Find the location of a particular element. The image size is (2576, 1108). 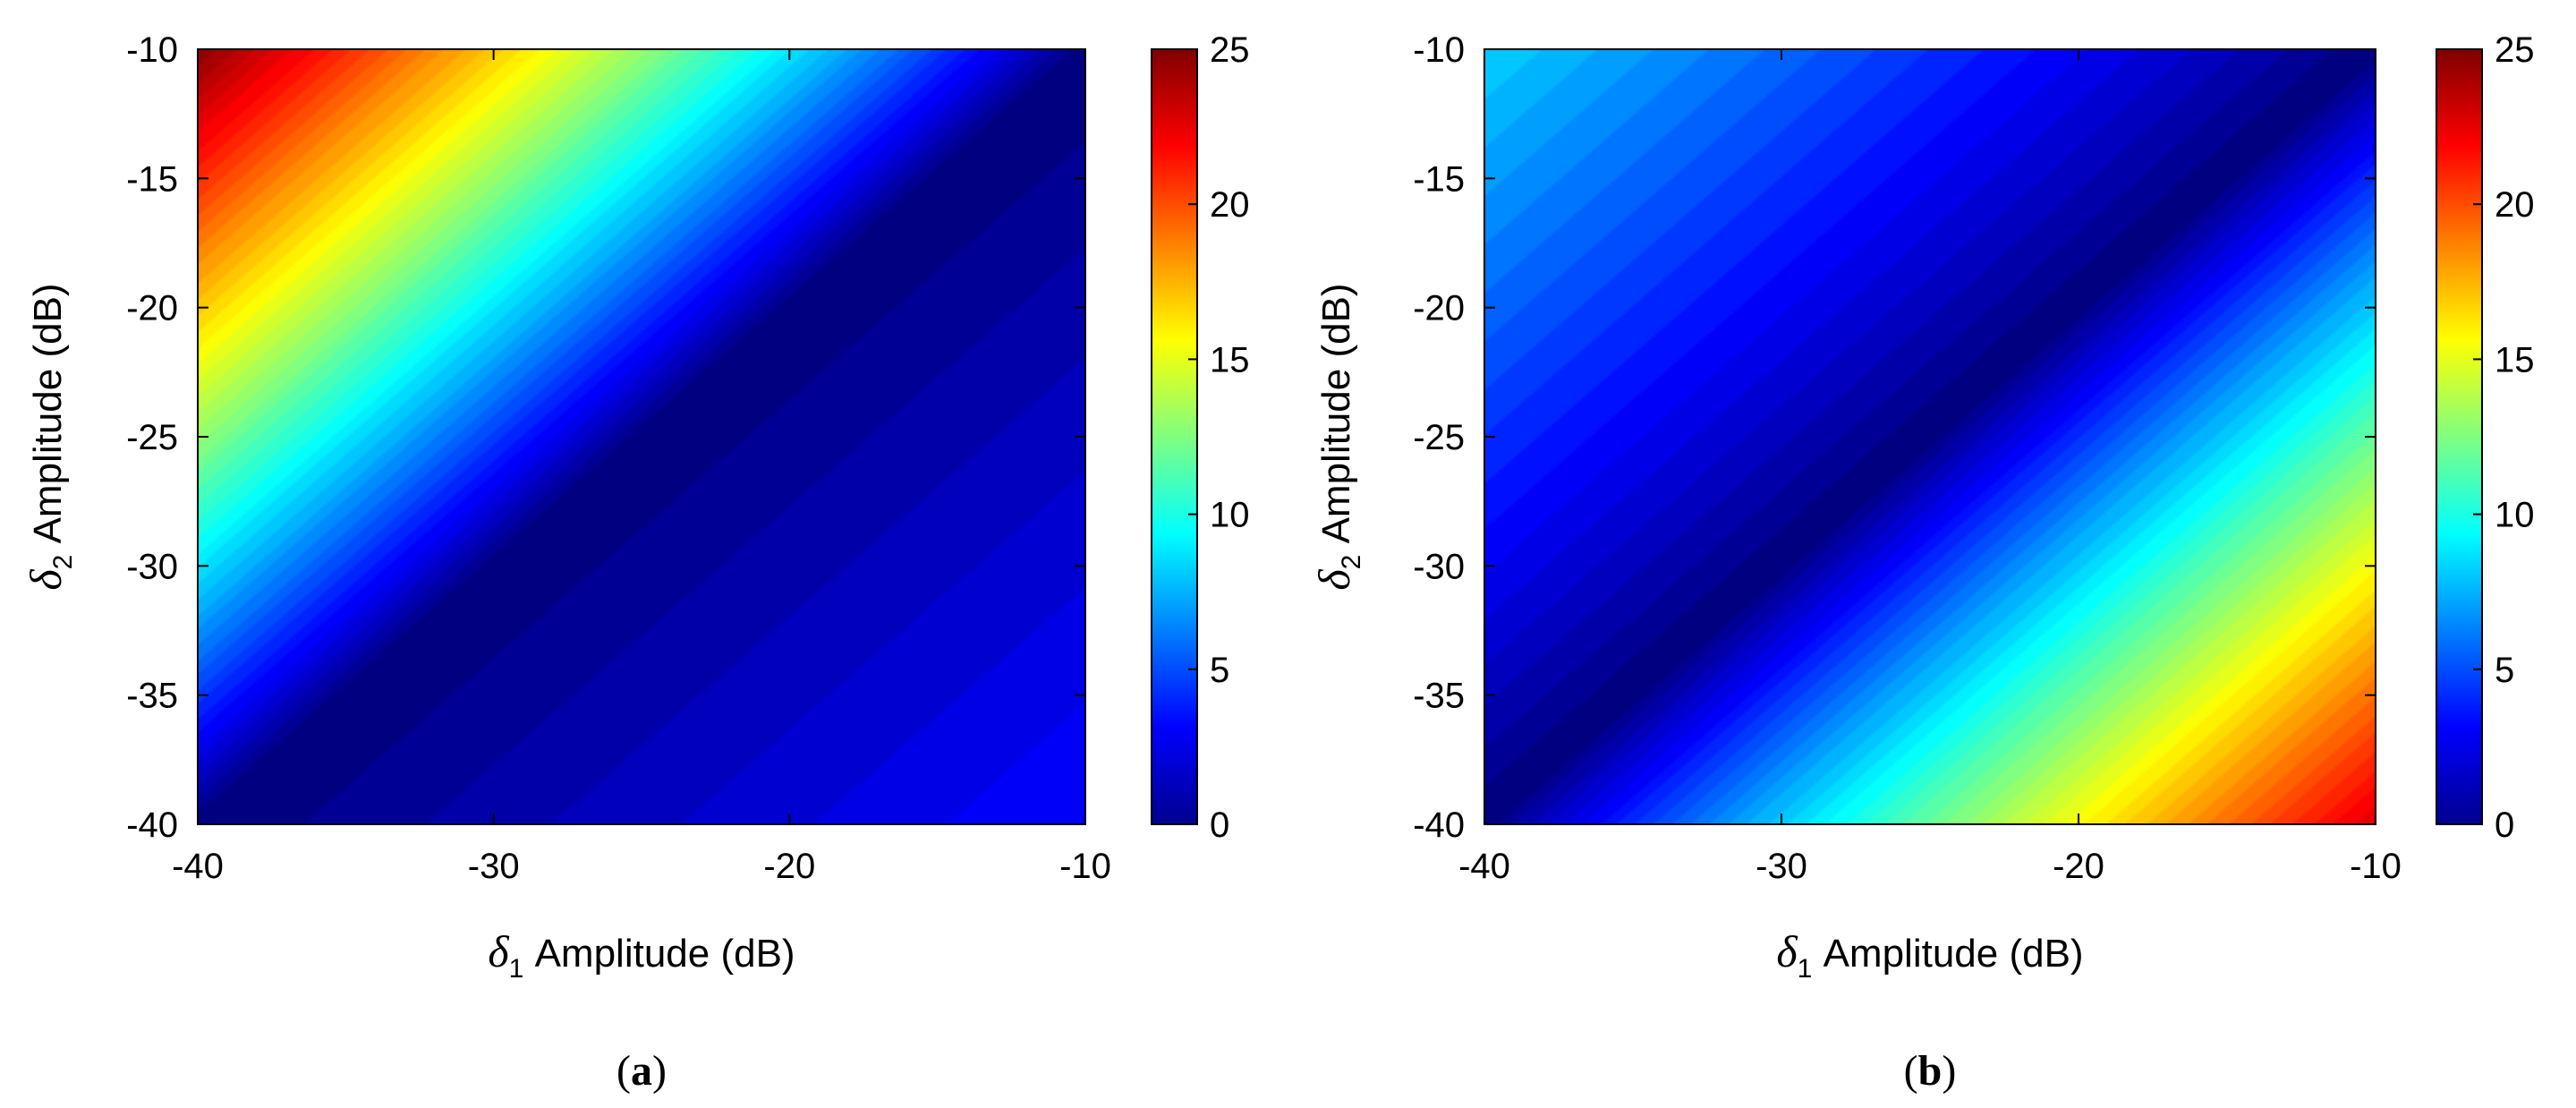

panel-label-a: (a) is located at coordinates (641, 1071).